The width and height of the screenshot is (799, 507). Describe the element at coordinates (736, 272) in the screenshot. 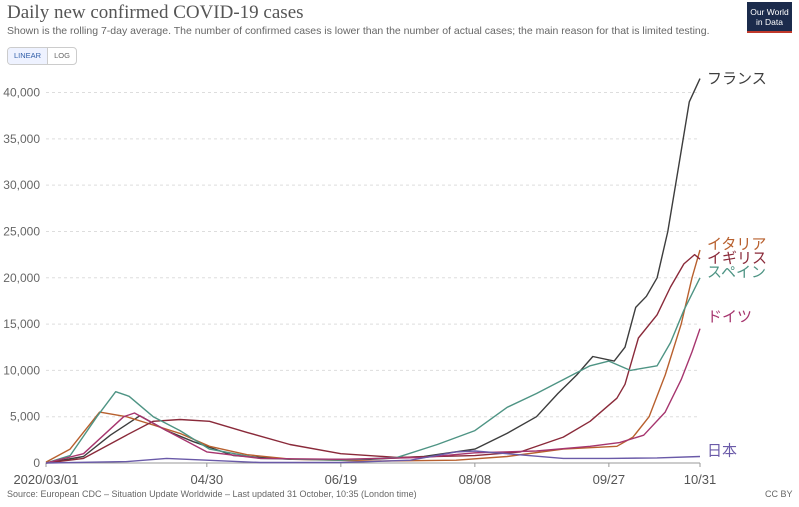

I see `series-label: スペイン` at that location.